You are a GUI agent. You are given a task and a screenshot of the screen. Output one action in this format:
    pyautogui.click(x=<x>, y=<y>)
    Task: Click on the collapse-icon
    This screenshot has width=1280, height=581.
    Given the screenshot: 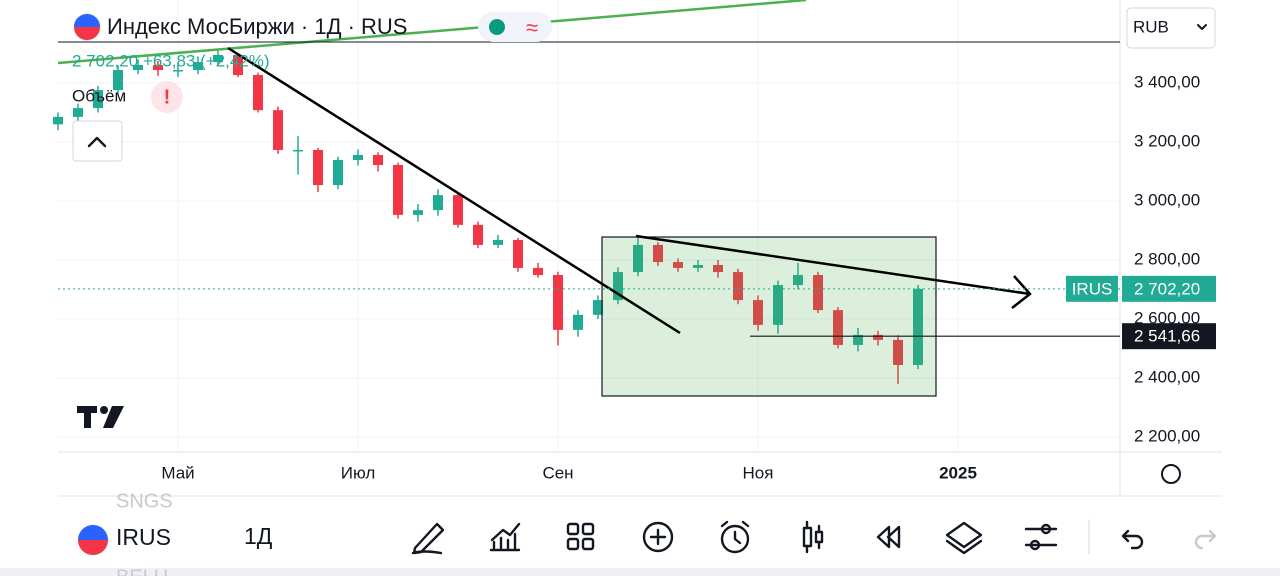 What is the action you would take?
    pyautogui.click(x=97, y=142)
    